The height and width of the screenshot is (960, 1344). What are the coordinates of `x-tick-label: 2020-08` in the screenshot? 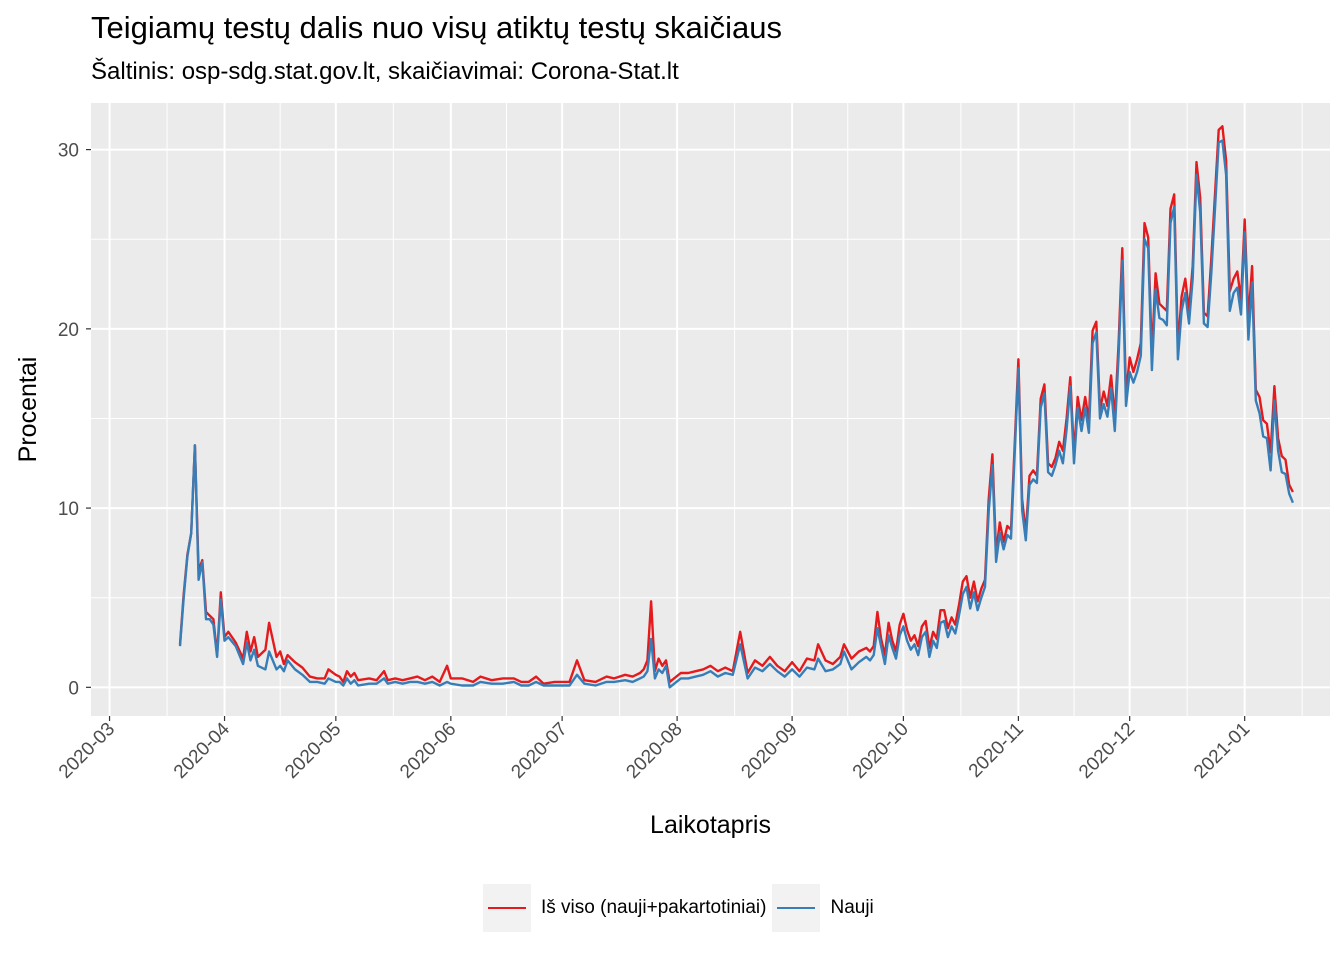 It's located at (654, 751).